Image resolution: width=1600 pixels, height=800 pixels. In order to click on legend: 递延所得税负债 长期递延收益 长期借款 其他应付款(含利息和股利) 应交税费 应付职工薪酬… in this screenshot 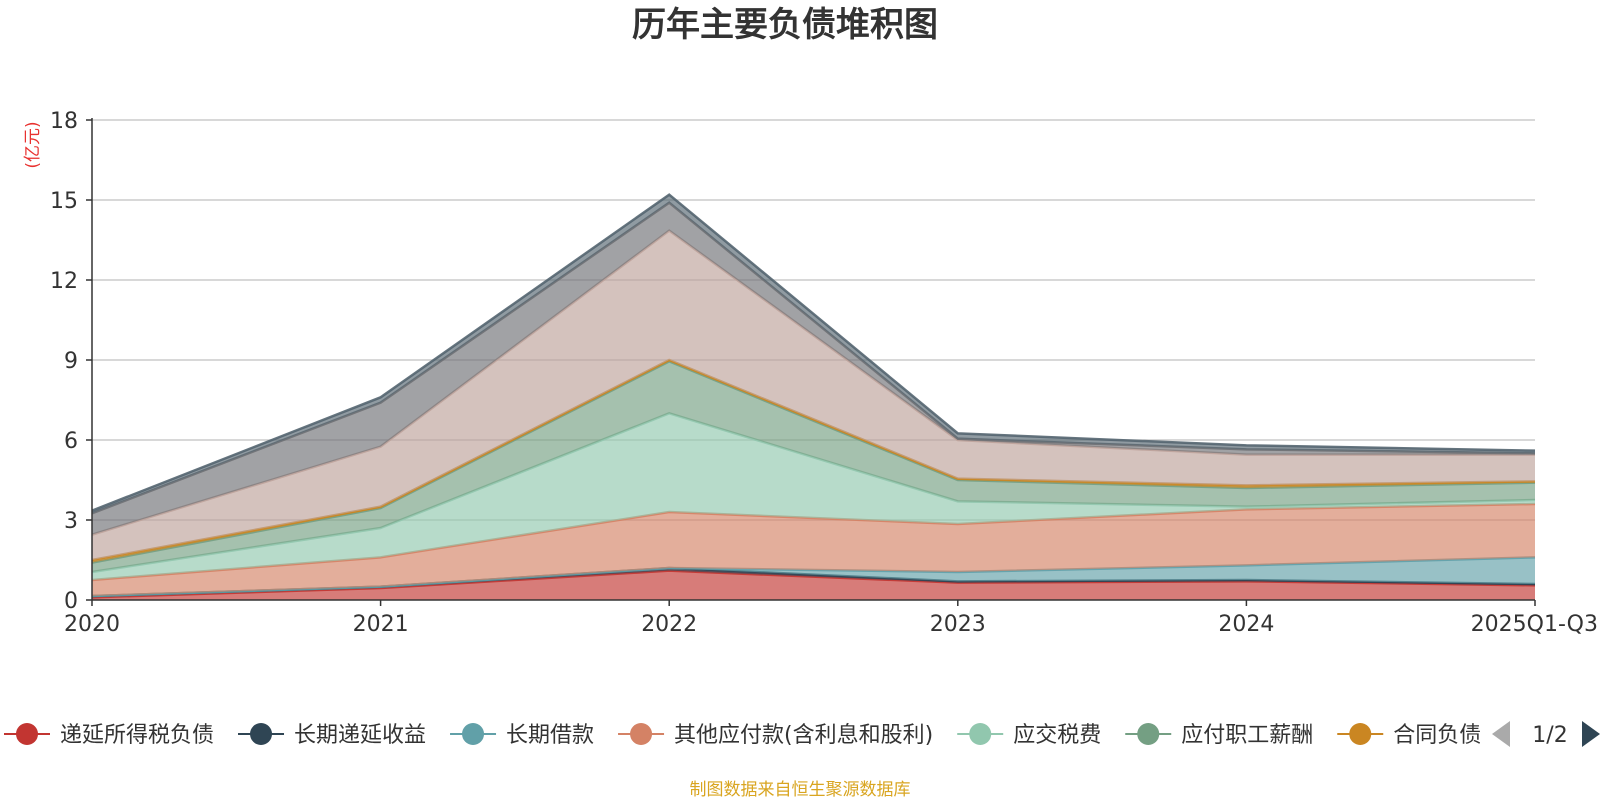, I will do `click(742, 735)`.